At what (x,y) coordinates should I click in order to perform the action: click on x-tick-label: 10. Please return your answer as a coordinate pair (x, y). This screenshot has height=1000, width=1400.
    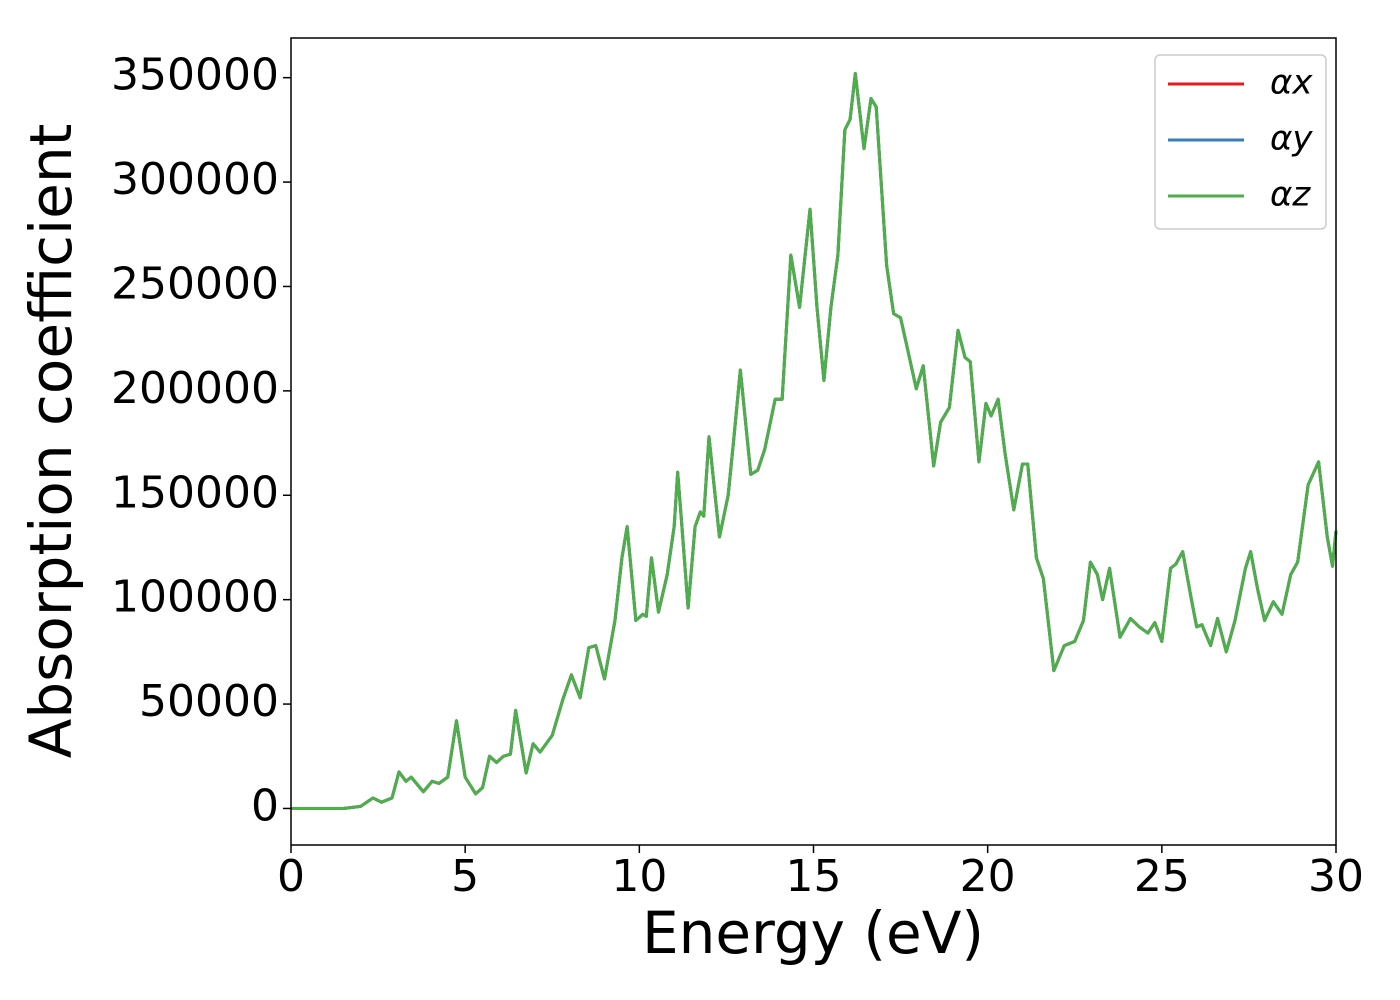
    Looking at the image, I should click on (639, 876).